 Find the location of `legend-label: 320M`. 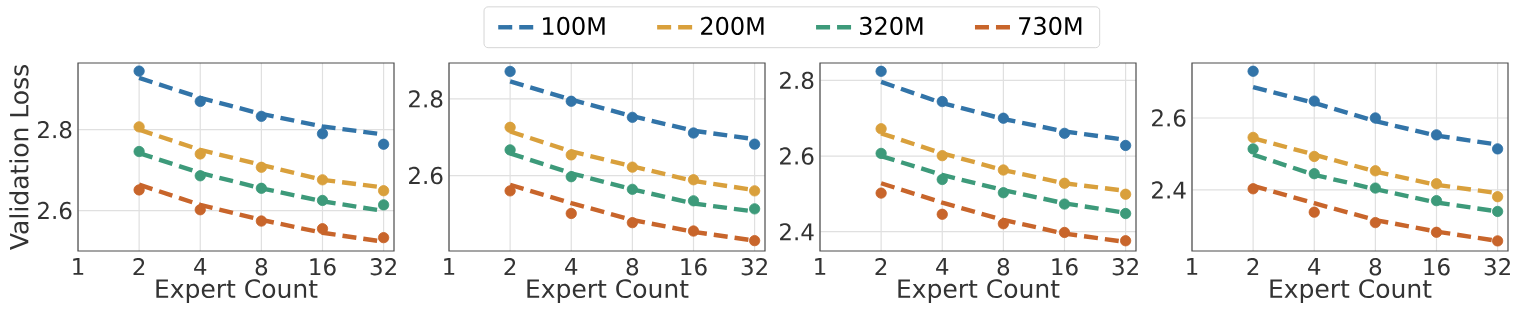

legend-label: 320M is located at coordinates (891, 26).